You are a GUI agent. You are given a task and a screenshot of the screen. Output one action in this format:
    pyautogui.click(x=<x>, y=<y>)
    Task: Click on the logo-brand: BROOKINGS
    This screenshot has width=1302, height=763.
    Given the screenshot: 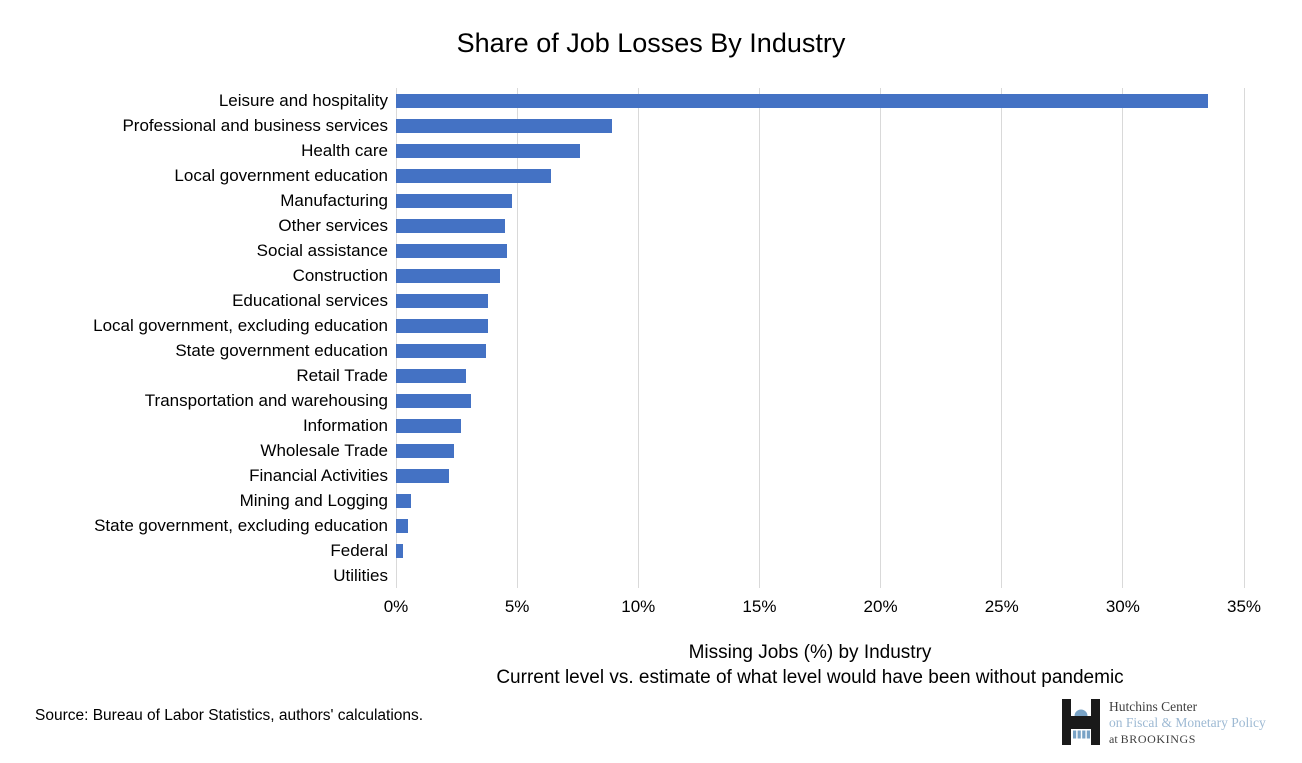 What is the action you would take?
    pyautogui.click(x=1158, y=739)
    